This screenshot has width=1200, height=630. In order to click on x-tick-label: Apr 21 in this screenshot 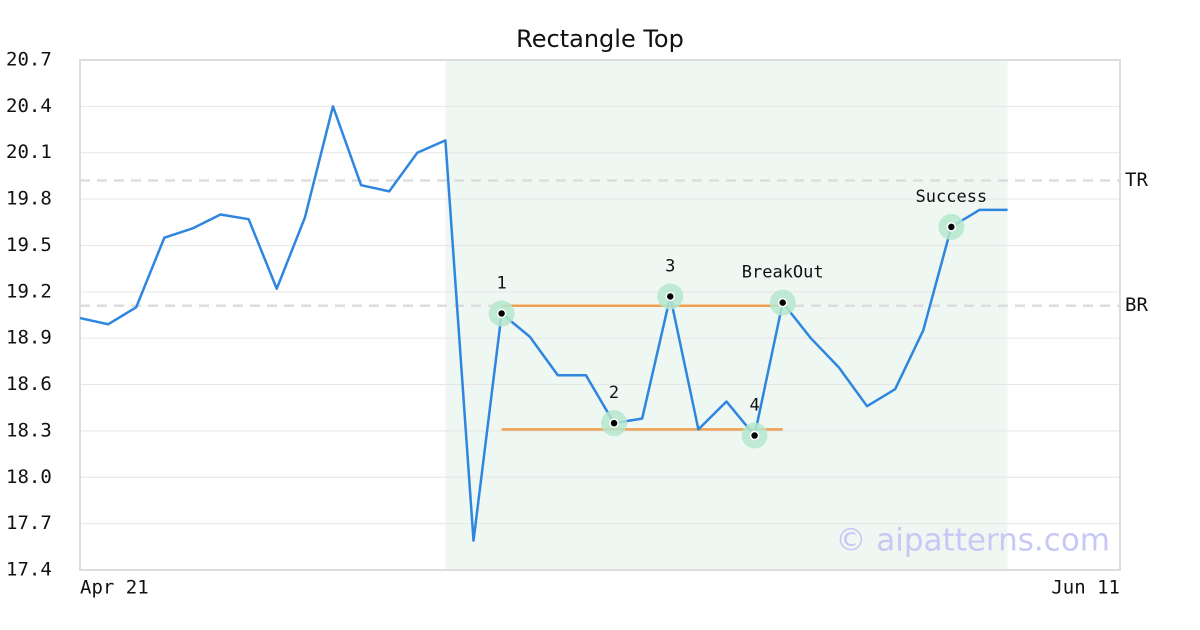, I will do `click(114, 588)`.